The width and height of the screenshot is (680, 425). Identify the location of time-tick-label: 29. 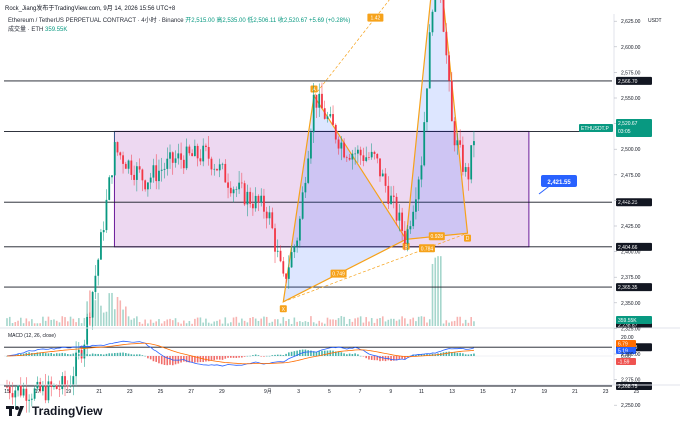
(222, 392).